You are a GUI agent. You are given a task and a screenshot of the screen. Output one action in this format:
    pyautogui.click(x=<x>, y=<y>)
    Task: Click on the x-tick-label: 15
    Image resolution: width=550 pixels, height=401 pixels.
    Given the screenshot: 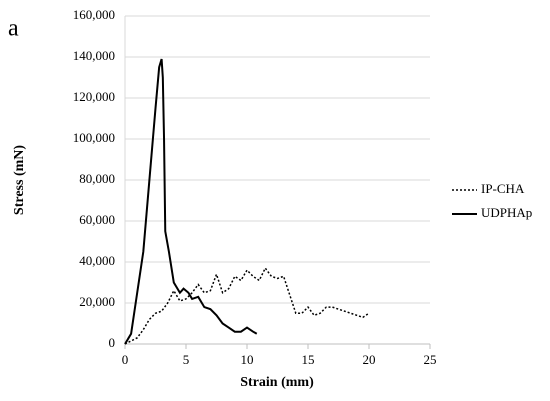 What is the action you would take?
    pyautogui.click(x=308, y=359)
    